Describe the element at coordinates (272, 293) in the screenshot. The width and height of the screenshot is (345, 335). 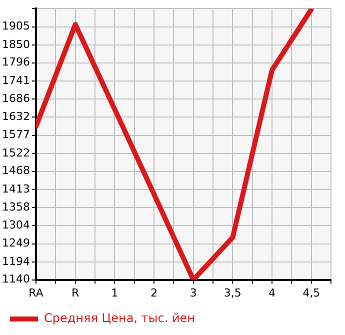
I see `x-tick-label: 4` at that location.